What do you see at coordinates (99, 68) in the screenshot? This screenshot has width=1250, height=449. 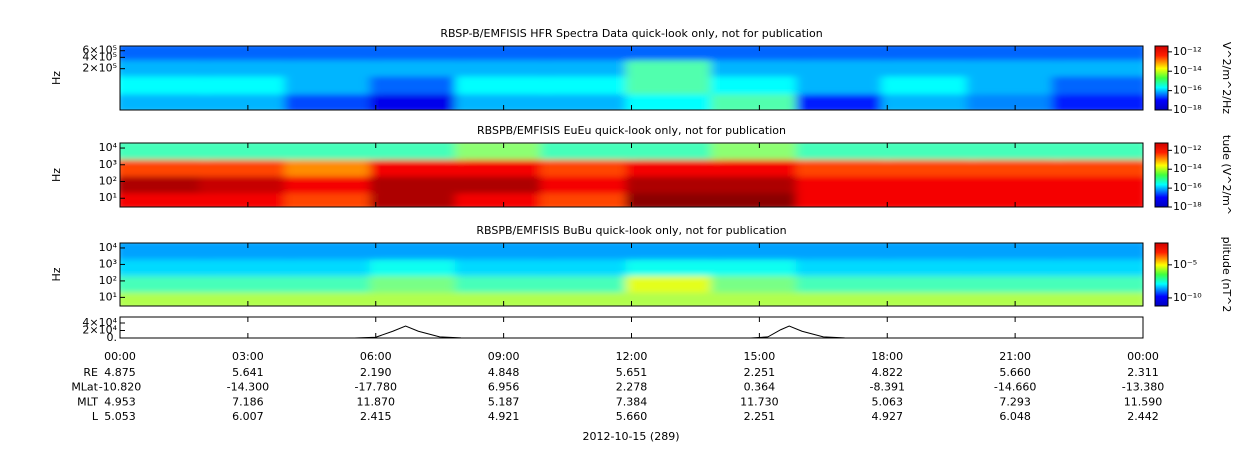 I see `y-tick-label: 2×10⁵` at bounding box center [99, 68].